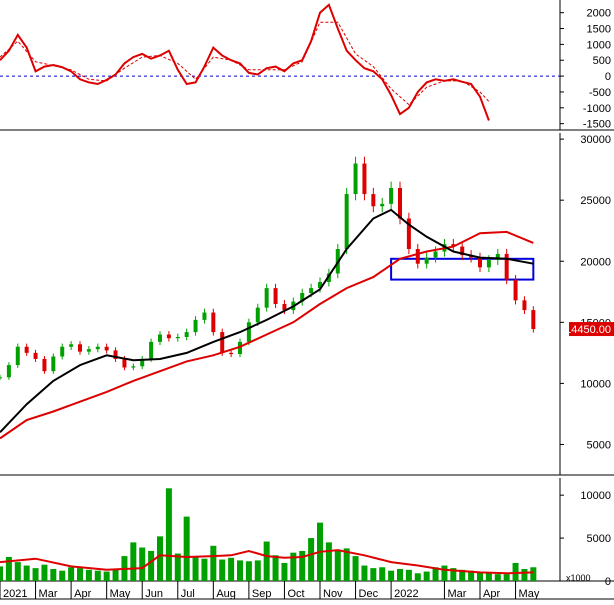 The width and height of the screenshot is (614, 605). Describe the element at coordinates (599, 30) in the screenshot. I see `macd-y-tick-label: 1500` at that location.